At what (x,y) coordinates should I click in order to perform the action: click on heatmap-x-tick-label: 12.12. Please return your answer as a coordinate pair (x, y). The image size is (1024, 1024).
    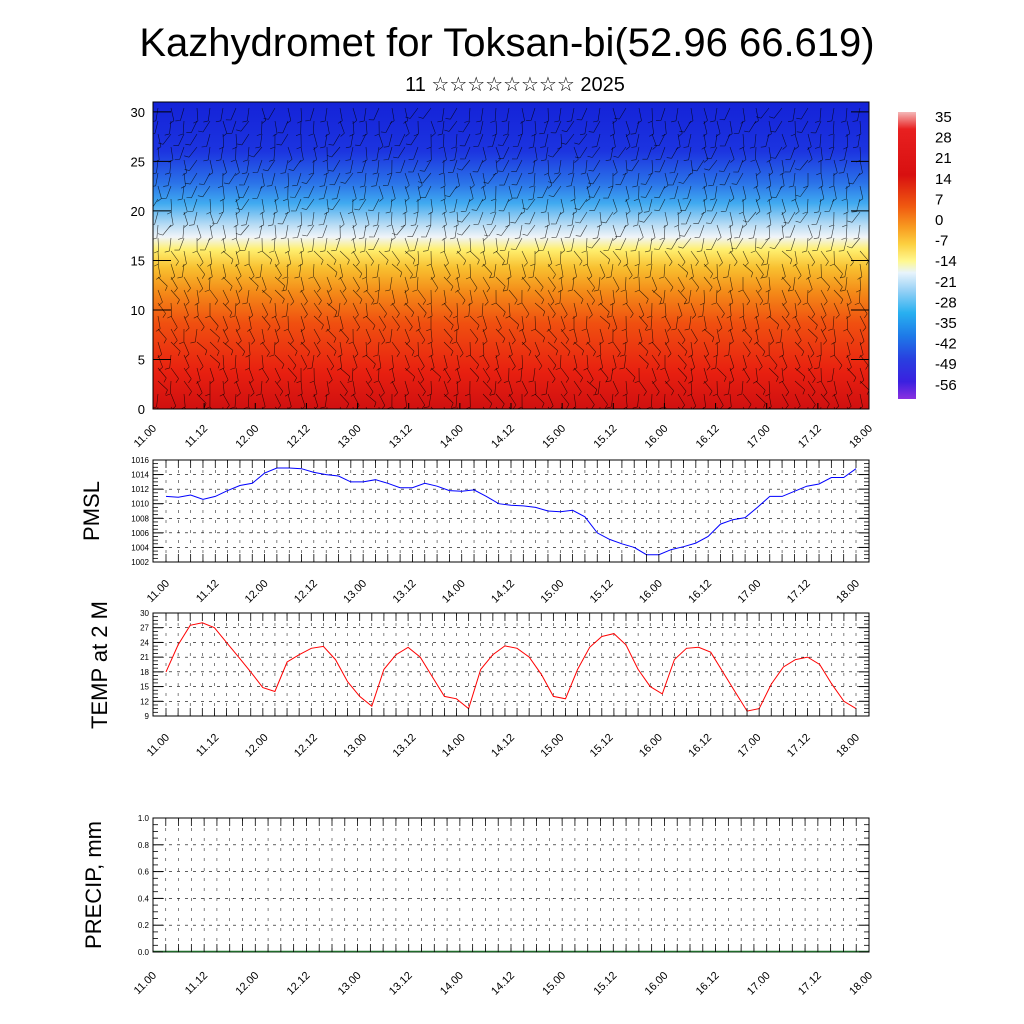
    Looking at the image, I should click on (299, 437).